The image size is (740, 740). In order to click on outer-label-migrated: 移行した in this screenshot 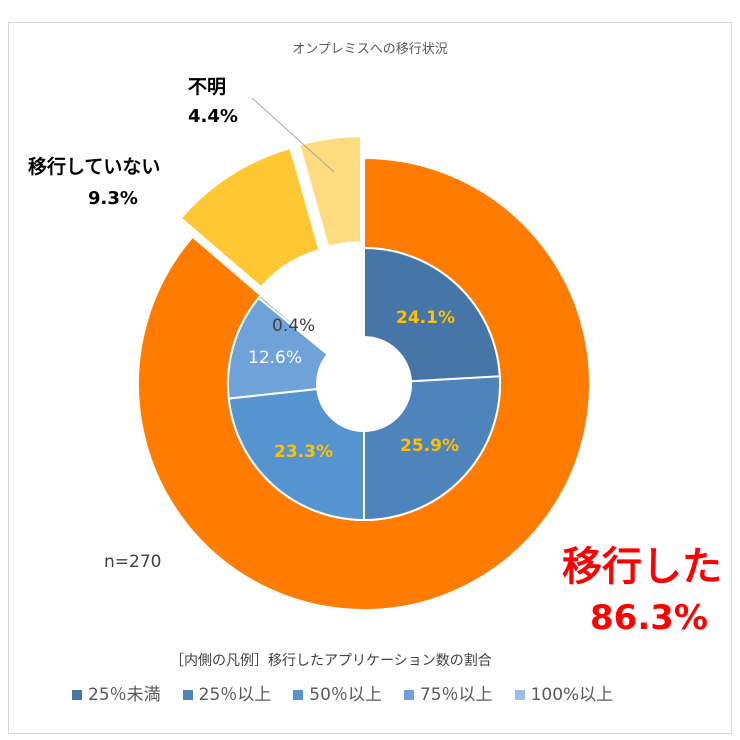, I will do `click(642, 567)`.